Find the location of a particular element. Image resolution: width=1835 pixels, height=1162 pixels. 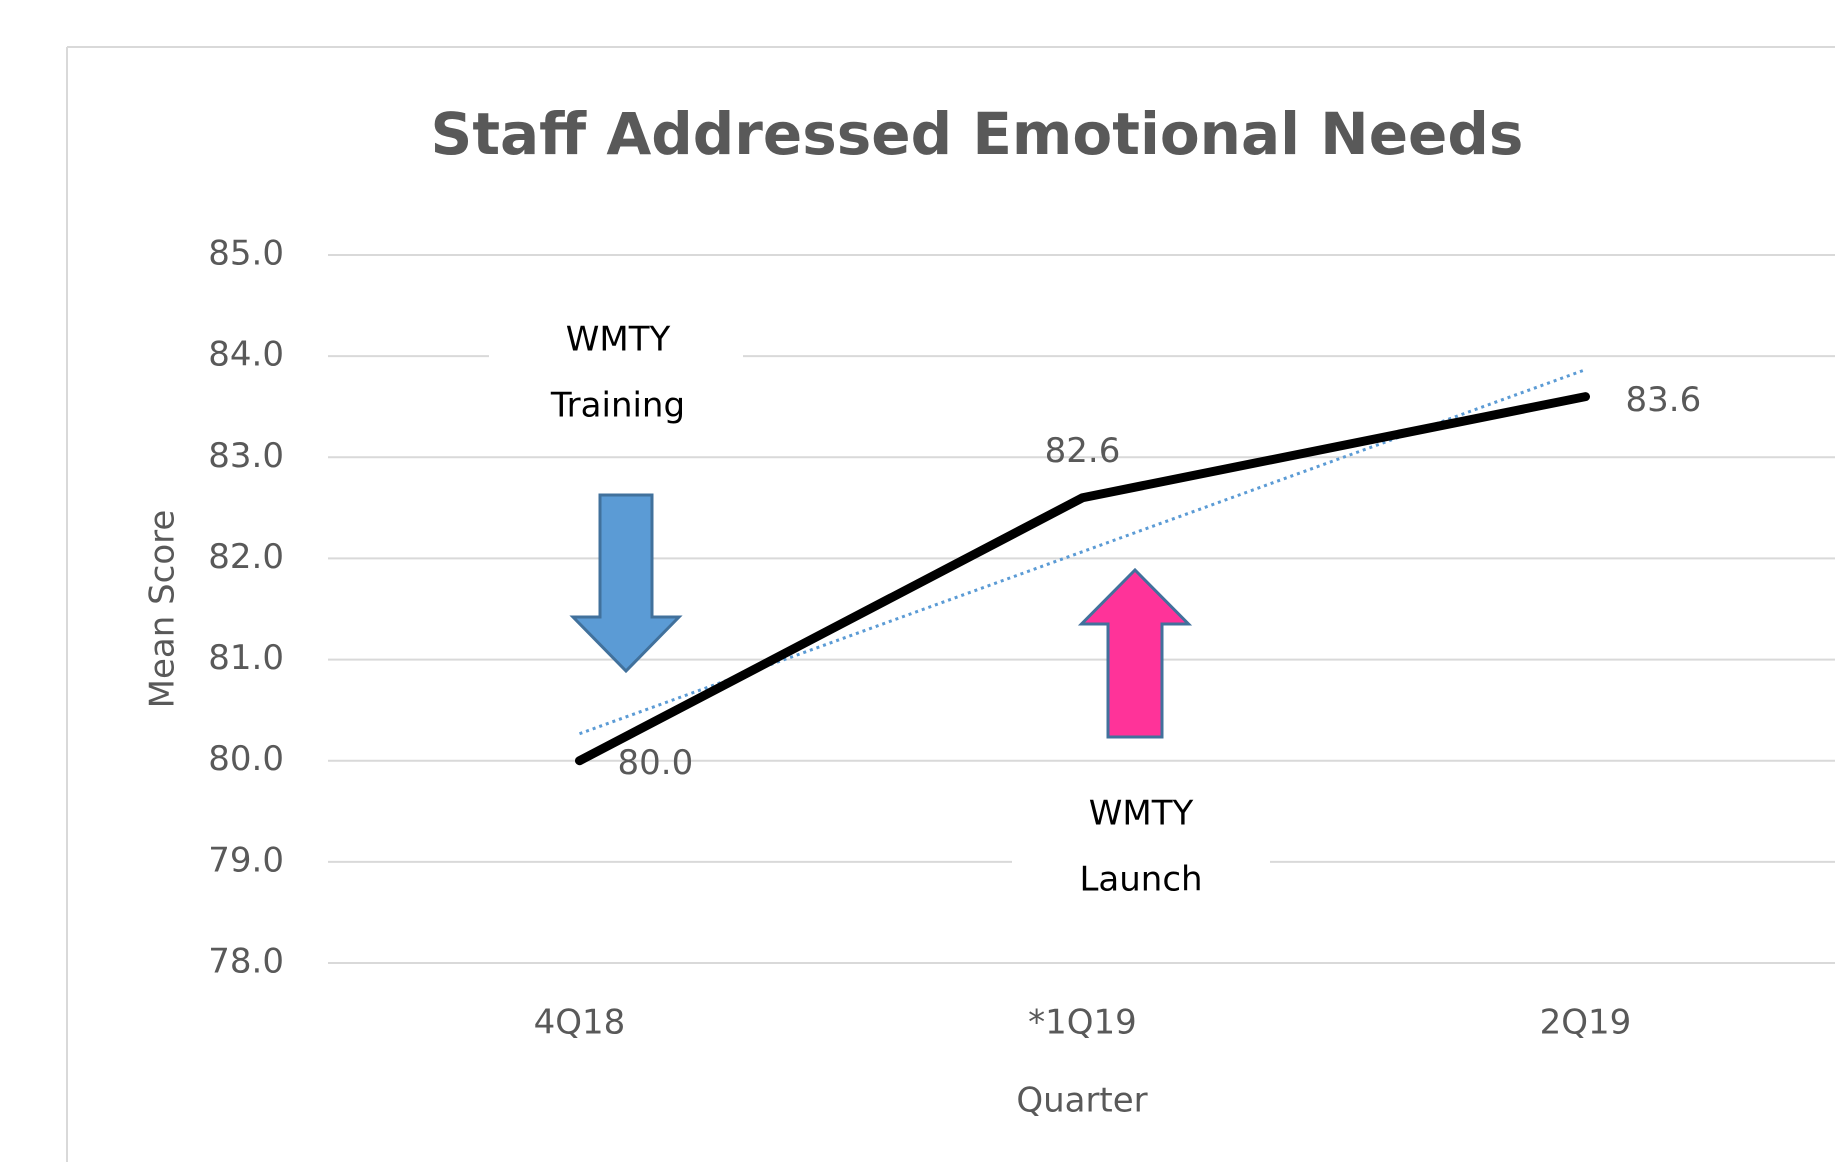

y-tick-label: 79.0 is located at coordinates (246, 860).